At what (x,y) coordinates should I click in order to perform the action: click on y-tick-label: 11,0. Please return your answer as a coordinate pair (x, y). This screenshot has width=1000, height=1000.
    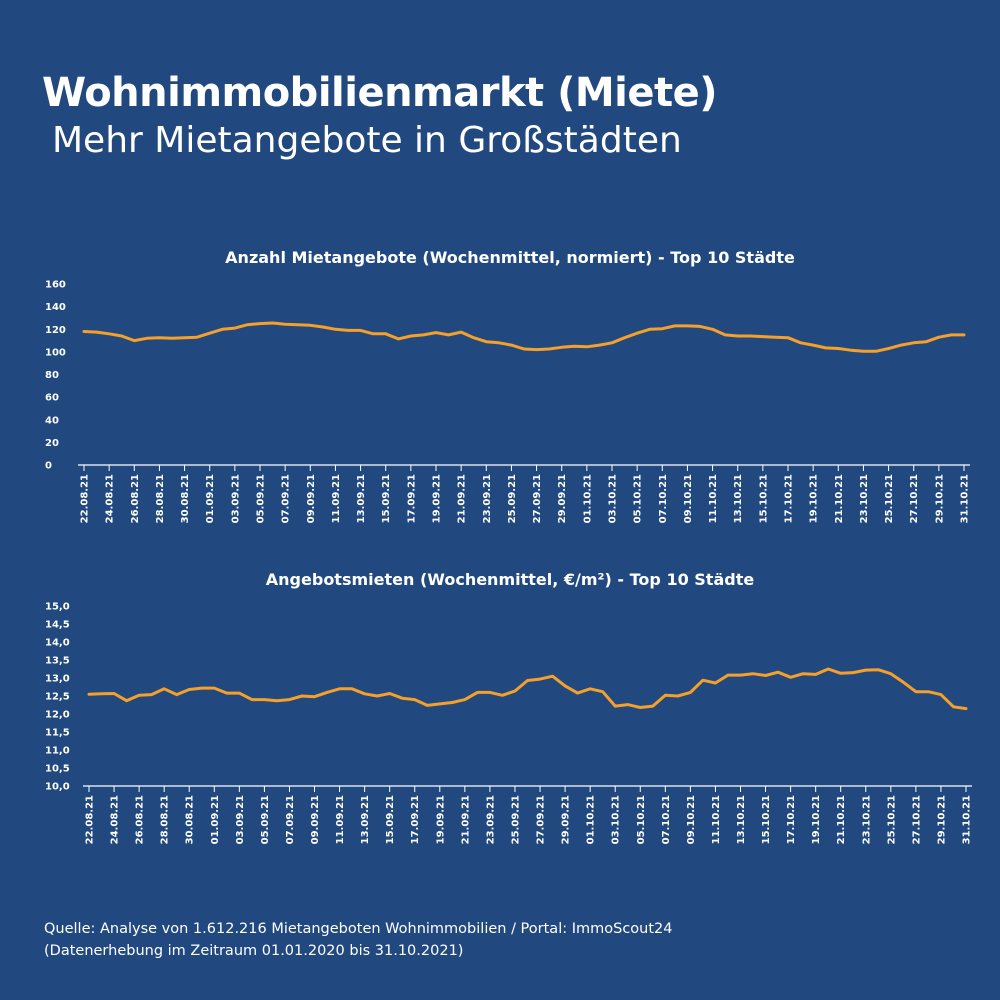
    Looking at the image, I should click on (57, 751).